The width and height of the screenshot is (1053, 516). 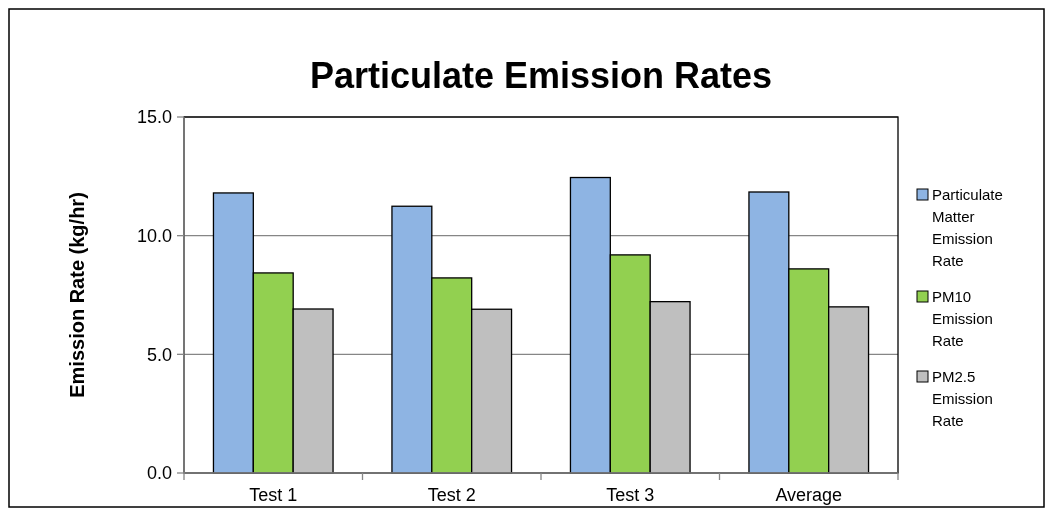 What do you see at coordinates (451, 495) in the screenshot?
I see `x-tick-label: Test 2` at bounding box center [451, 495].